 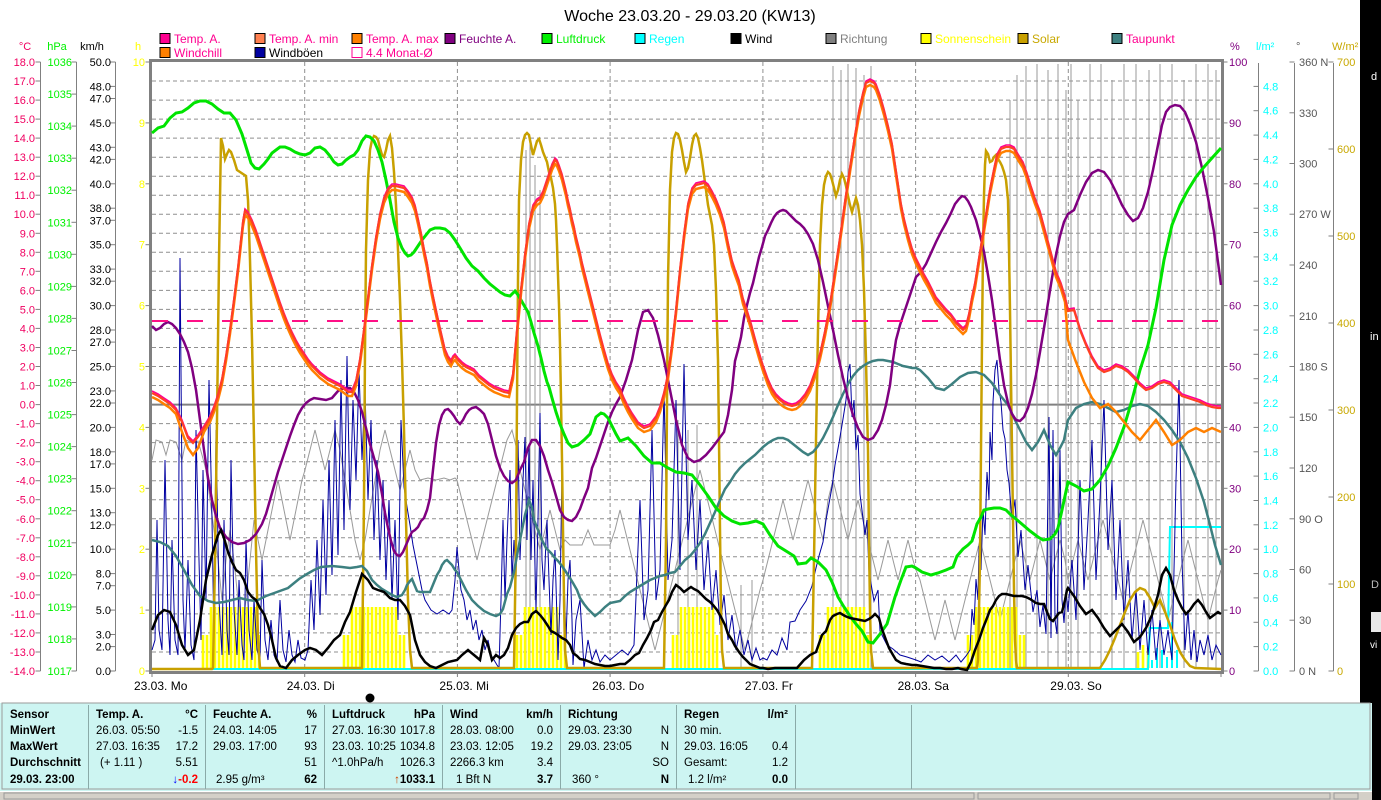 I want to click on svg-text: 60, so click(x=1305, y=571).